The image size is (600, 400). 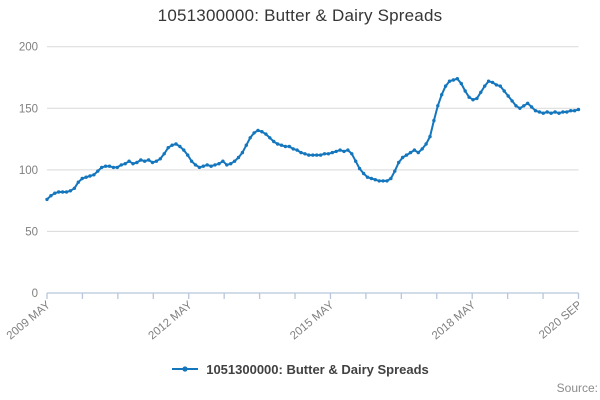 I want to click on svg-text: 200, so click(x=28, y=48).